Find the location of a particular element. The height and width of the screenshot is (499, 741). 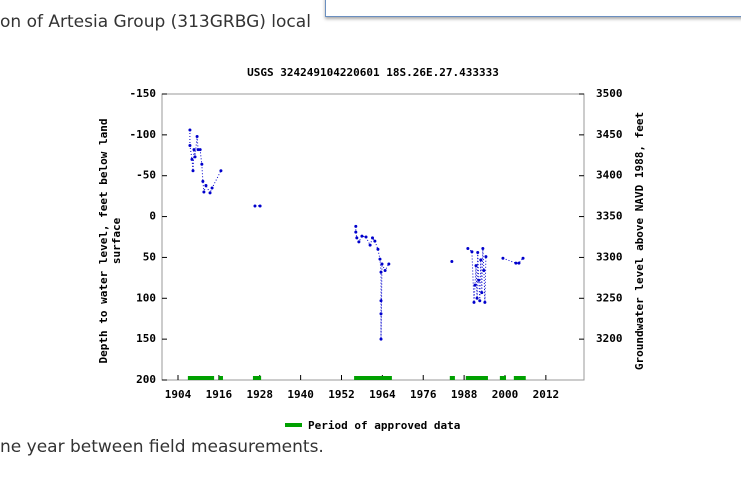

legend-label: Period of approved data is located at coordinates (384, 425).